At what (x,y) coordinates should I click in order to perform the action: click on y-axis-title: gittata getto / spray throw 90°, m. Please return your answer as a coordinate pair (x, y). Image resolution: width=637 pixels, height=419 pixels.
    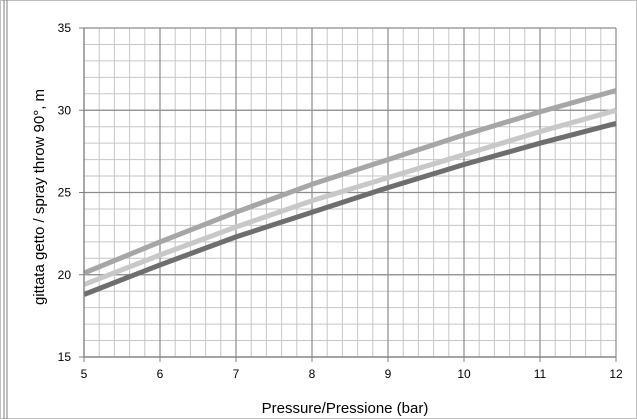
    Looking at the image, I should click on (39, 197).